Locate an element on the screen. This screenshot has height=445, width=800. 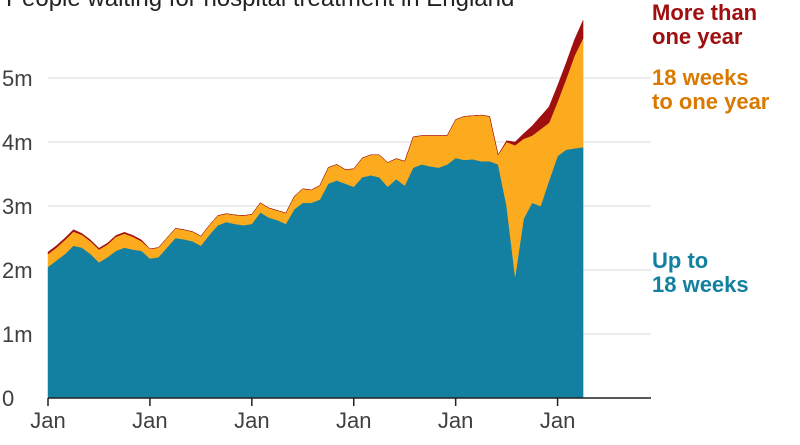
legend-label-series-1: 18 weeks to one year is located at coordinates (711, 89).